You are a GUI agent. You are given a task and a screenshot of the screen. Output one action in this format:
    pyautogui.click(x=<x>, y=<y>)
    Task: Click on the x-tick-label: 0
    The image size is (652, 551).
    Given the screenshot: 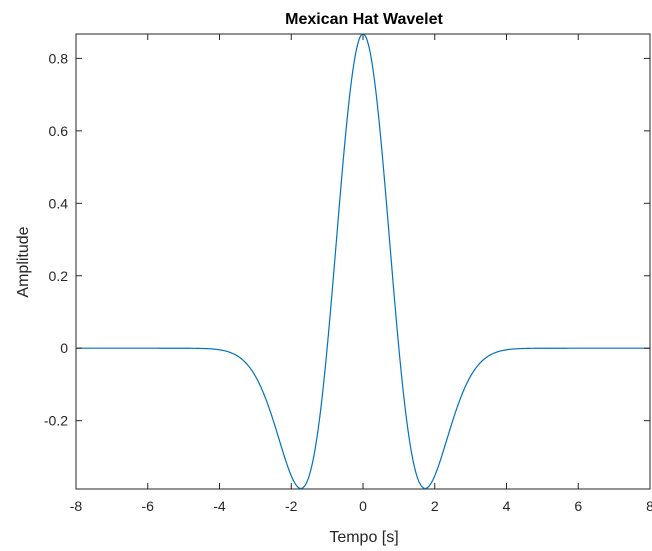 What is the action you would take?
    pyautogui.click(x=363, y=506)
    